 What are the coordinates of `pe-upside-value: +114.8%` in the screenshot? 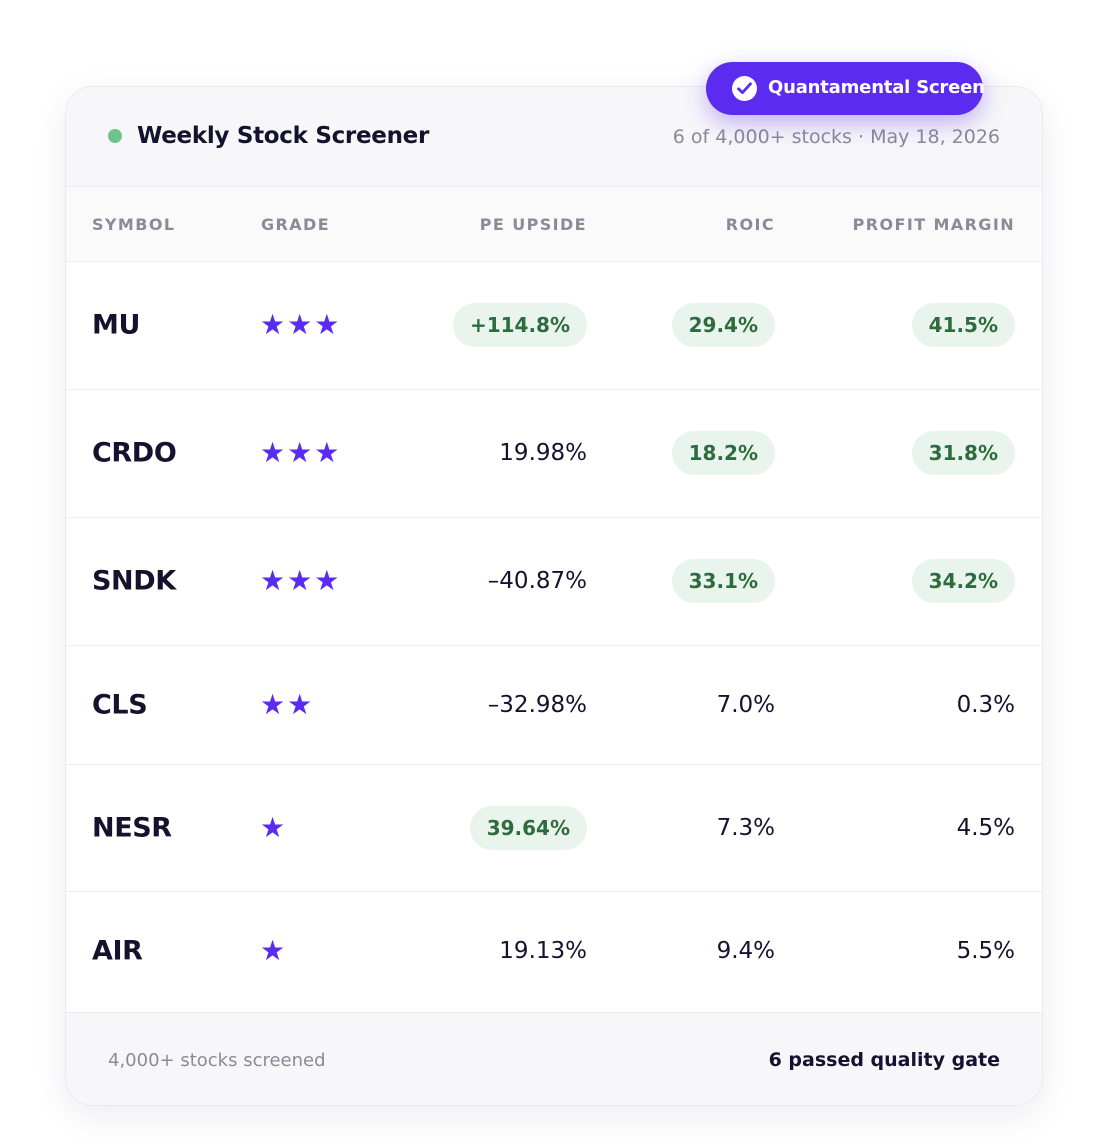 It's located at (519, 325).